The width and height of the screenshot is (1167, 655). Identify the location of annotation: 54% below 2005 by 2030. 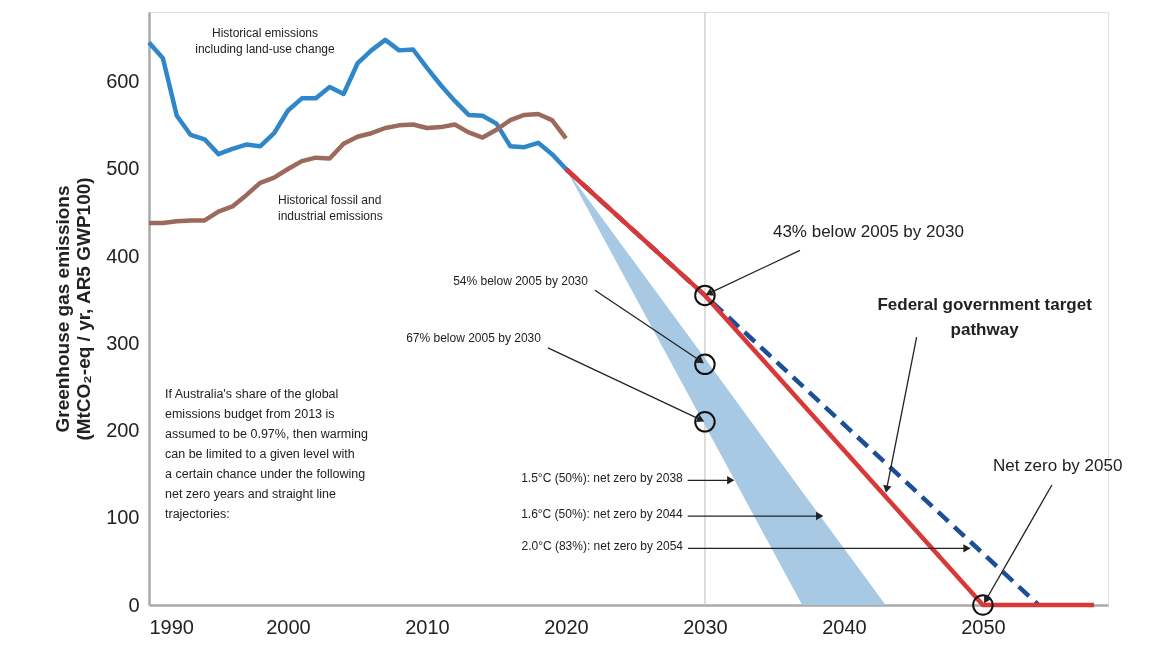
(521, 281).